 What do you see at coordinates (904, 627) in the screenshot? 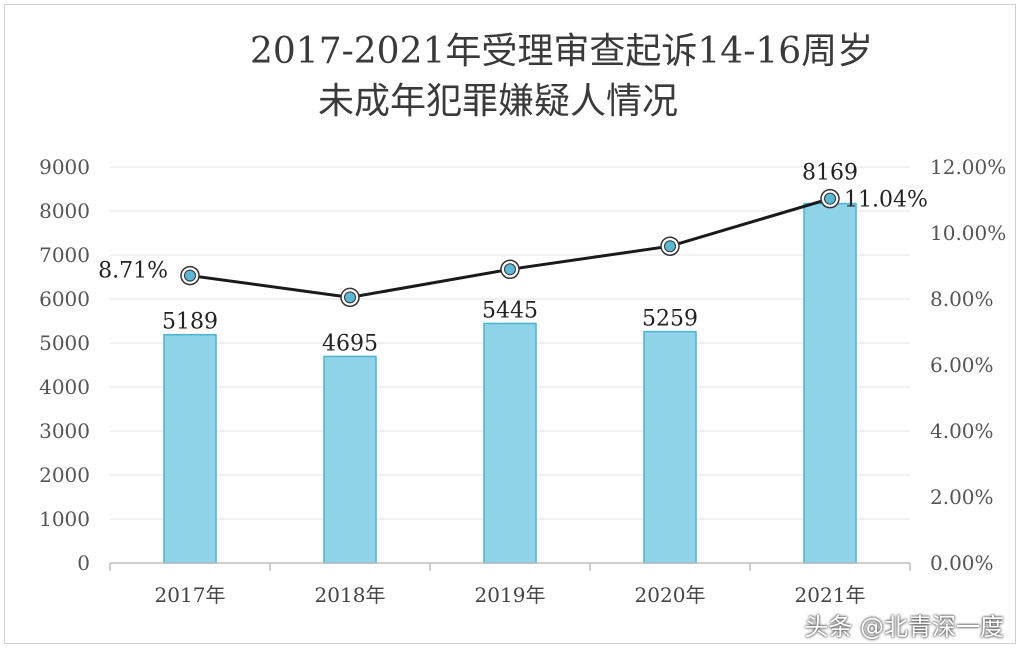
I see `watermark: 头条 @北青深一度` at bounding box center [904, 627].